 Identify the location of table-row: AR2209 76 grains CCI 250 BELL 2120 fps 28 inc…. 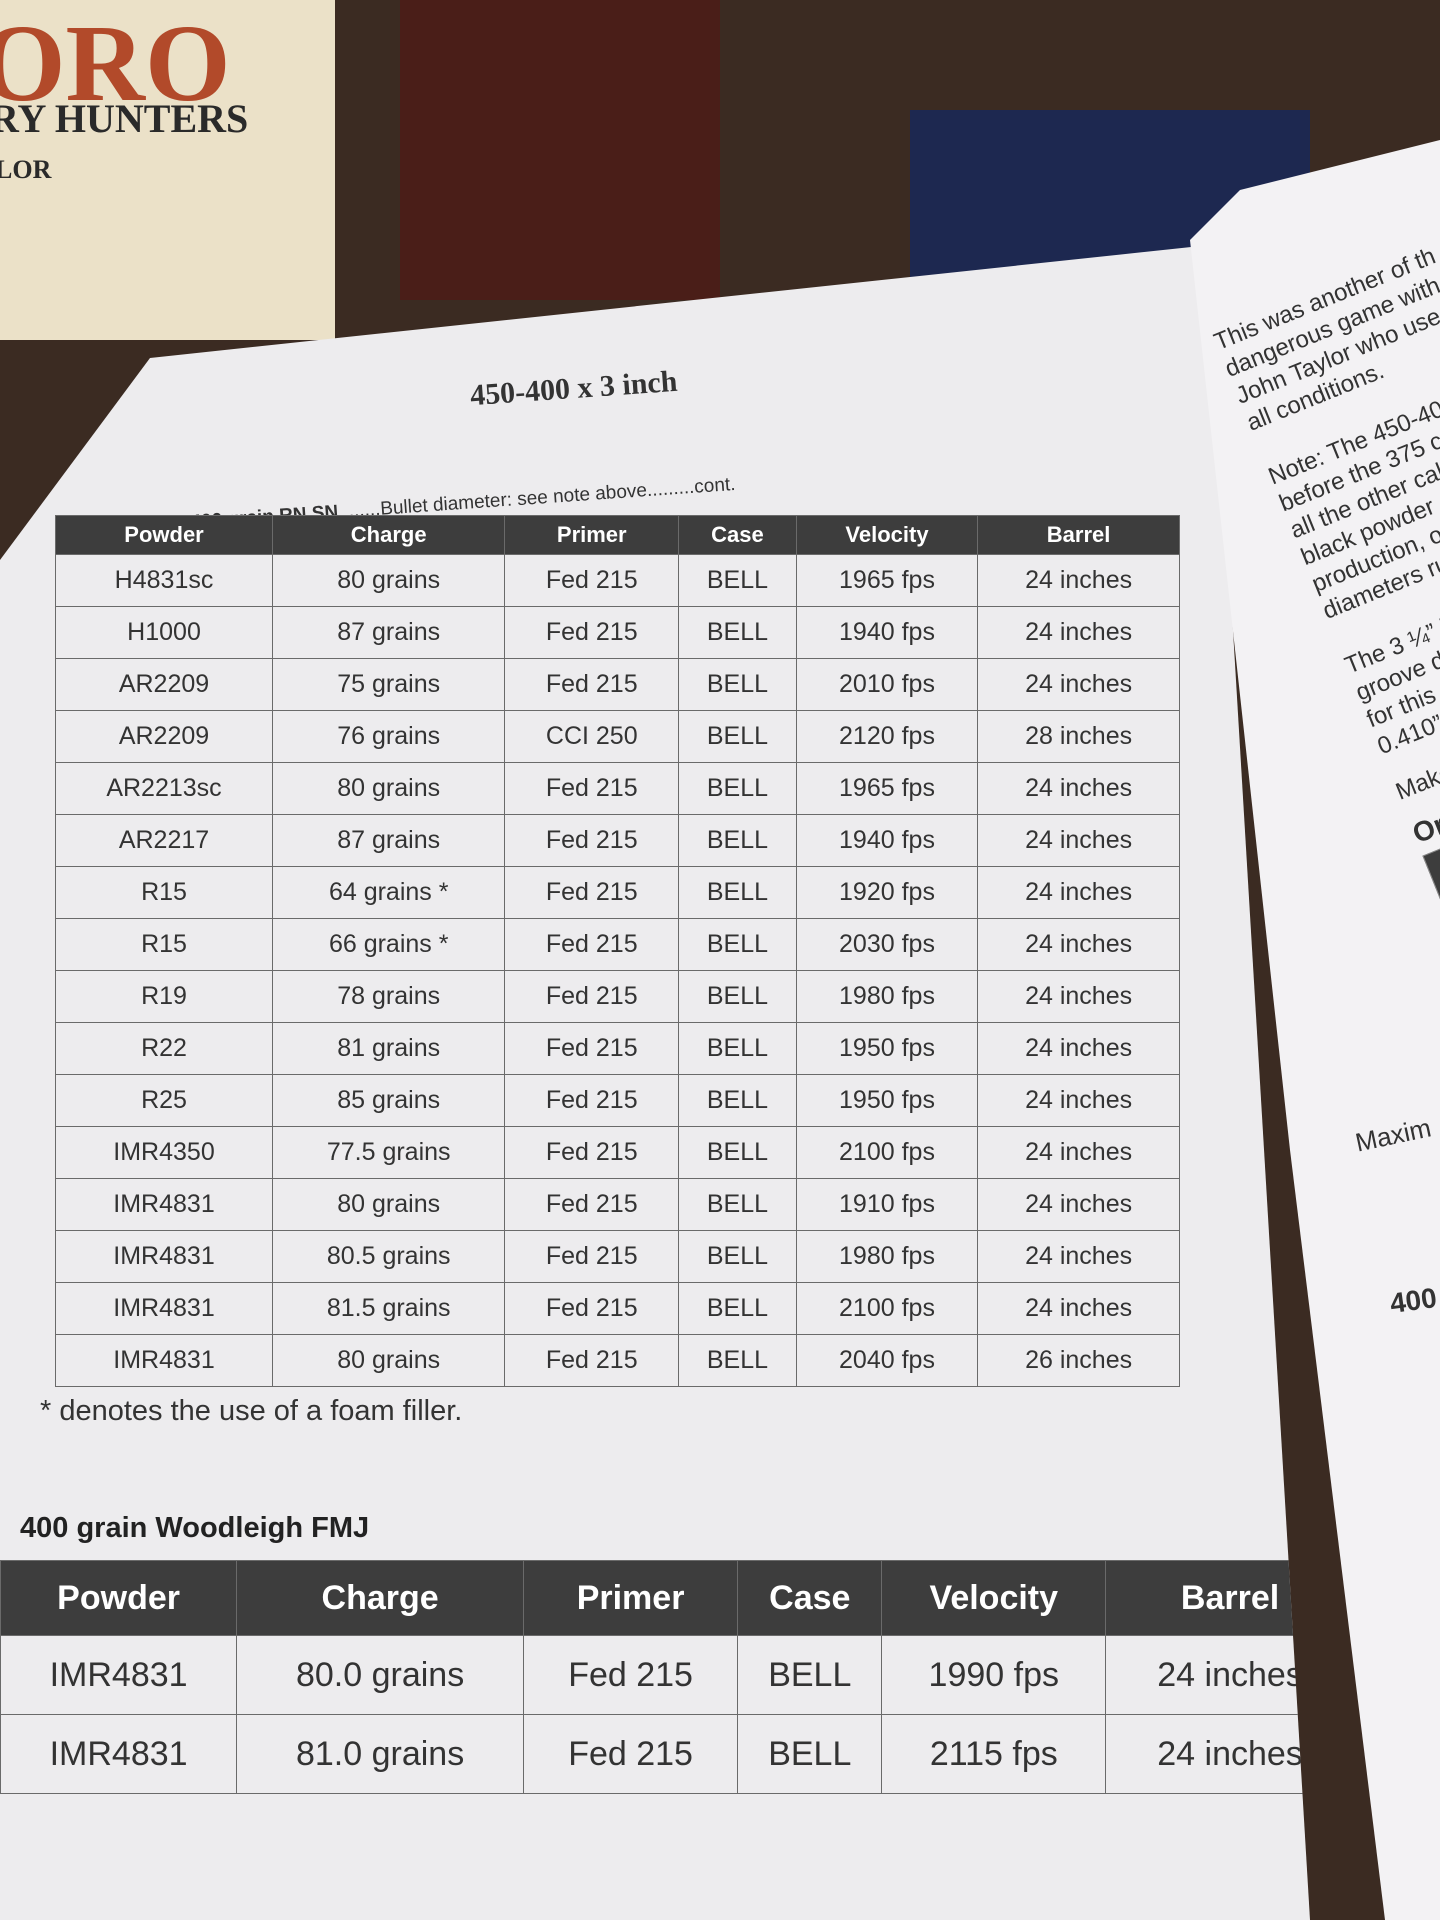
(617, 736).